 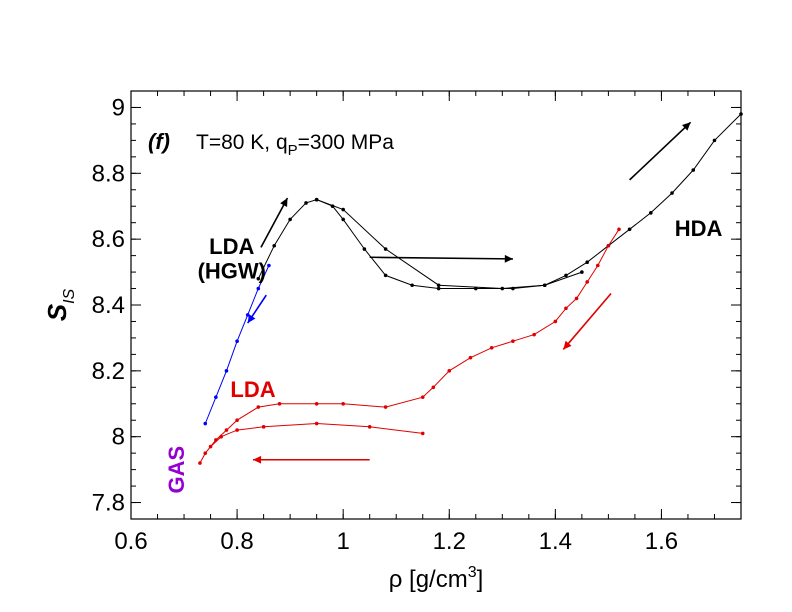 What do you see at coordinates (293, 150) in the screenshot?
I see `condition-subscript: P` at bounding box center [293, 150].